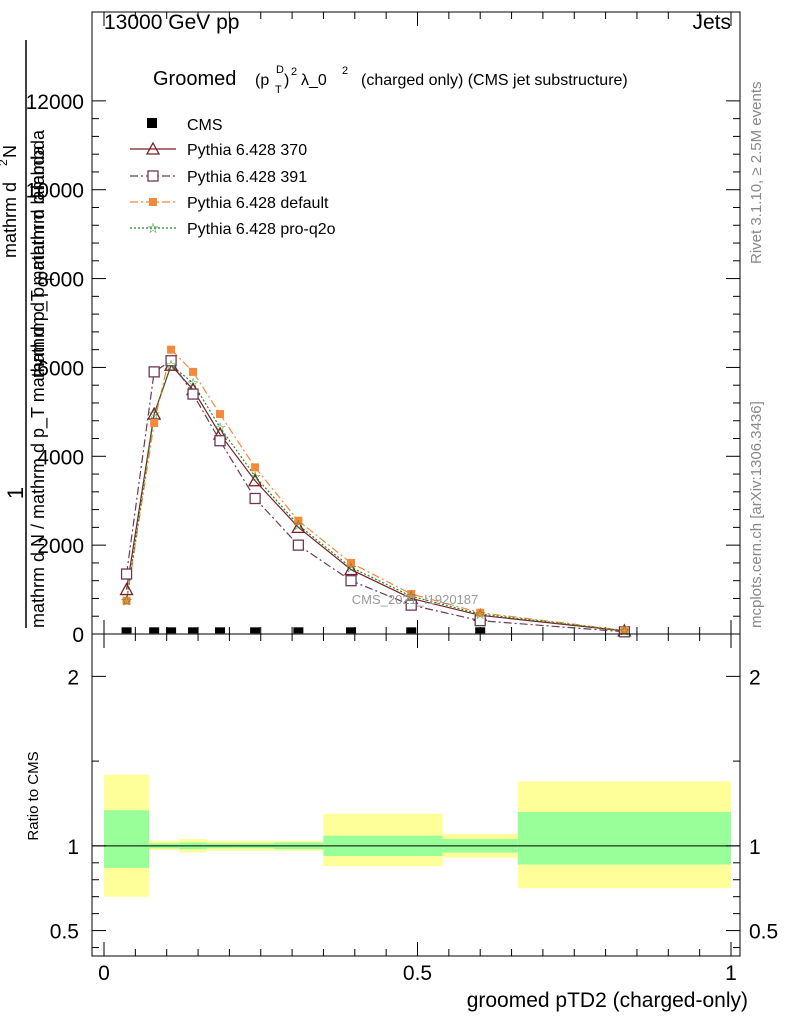  I want to click on x-tick-label: 0.5, so click(417, 973).